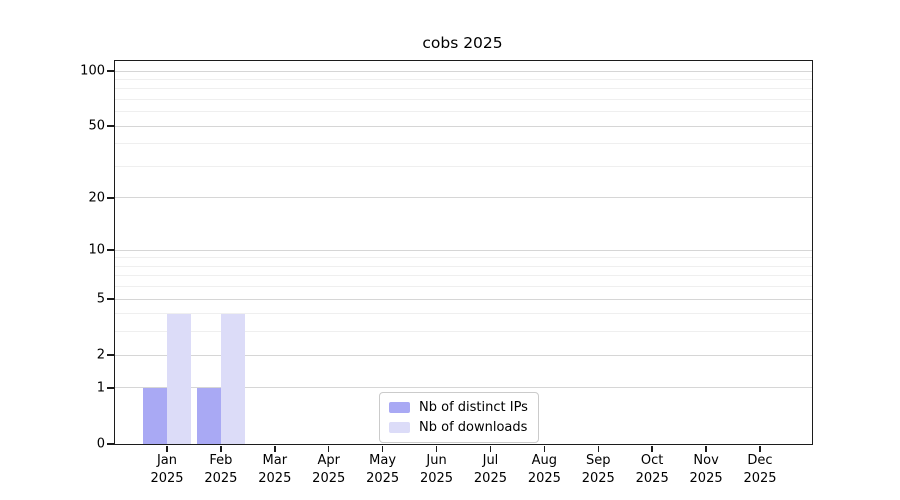  Describe the element at coordinates (167, 460) in the screenshot. I see `x-tick-month: Jan` at that location.